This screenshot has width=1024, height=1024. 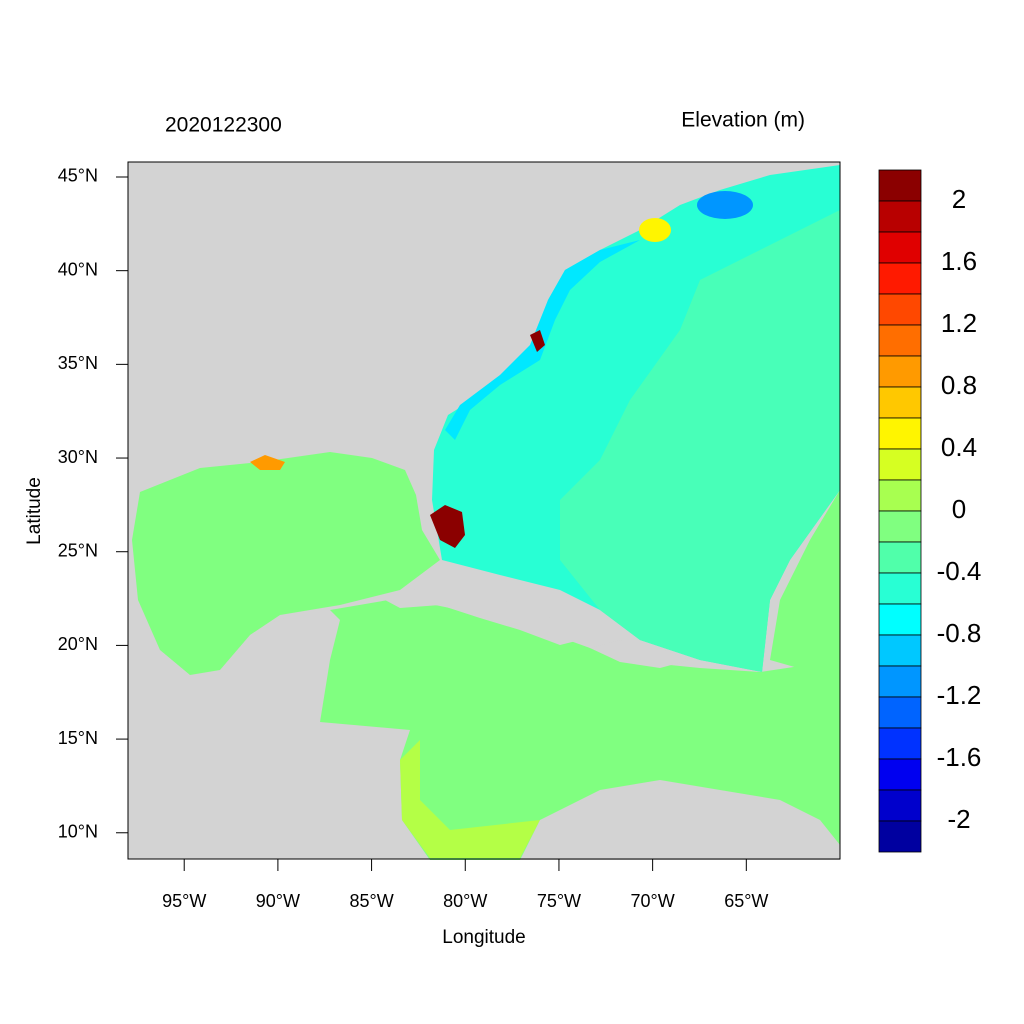 I want to click on colorbar-label: -0.8, so click(x=959, y=633).